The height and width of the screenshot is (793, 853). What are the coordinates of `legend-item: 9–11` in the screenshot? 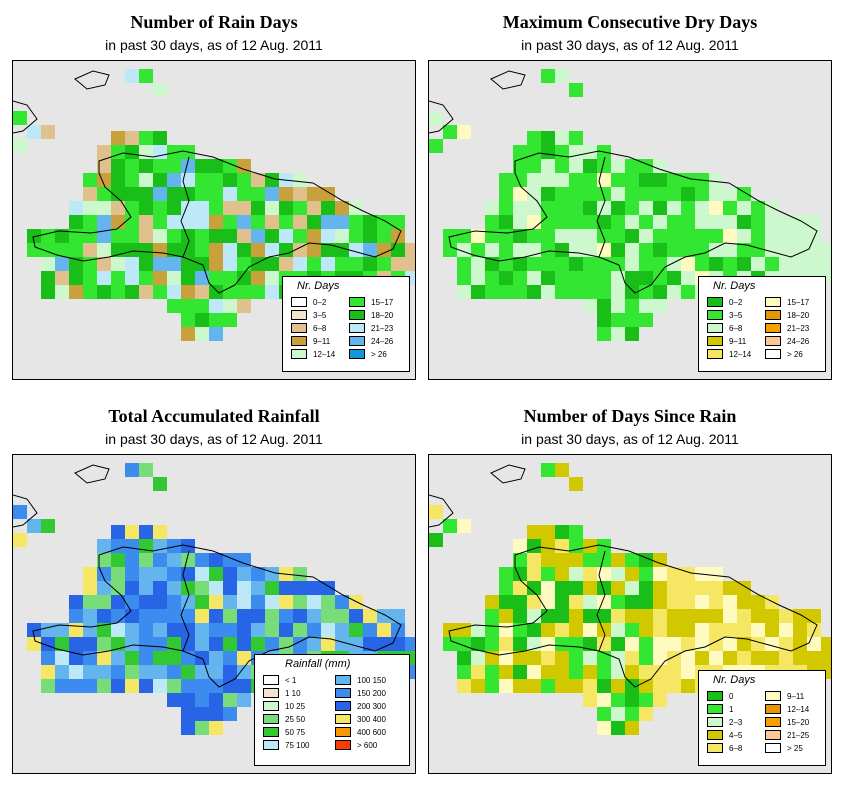 It's located at (784, 696).